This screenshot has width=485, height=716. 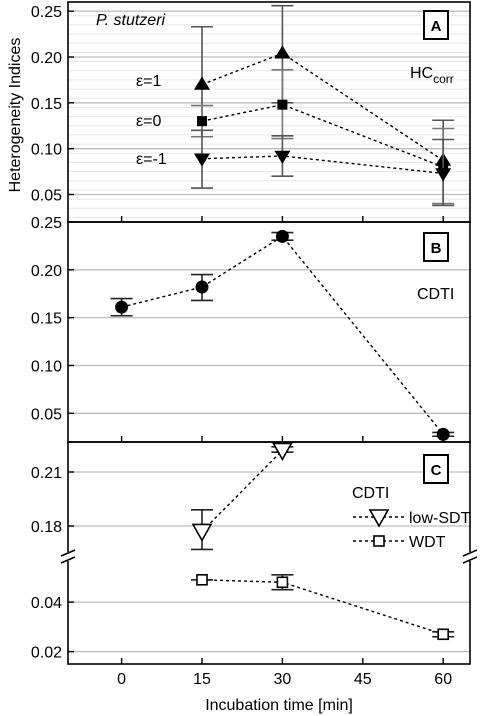 What do you see at coordinates (46, 473) in the screenshot?
I see `panel-c-y-tick-label: 0.21` at bounding box center [46, 473].